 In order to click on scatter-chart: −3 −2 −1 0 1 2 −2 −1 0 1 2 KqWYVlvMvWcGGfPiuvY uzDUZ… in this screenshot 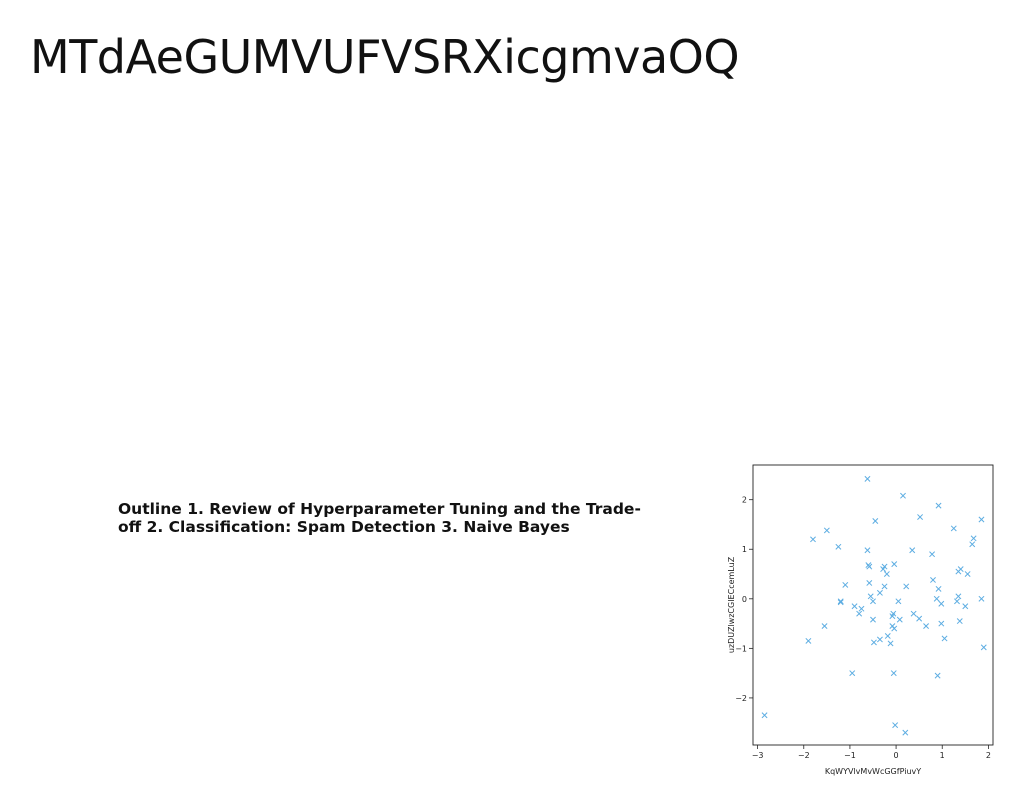, I will do `click(865, 620)`.